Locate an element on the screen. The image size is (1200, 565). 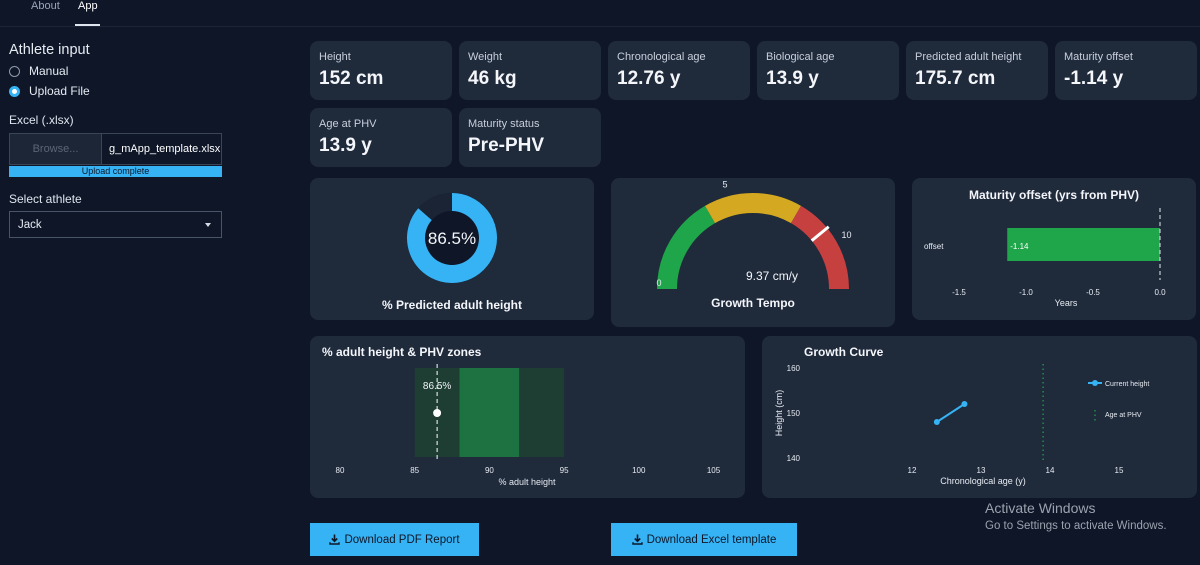
growth-y-tick-label: 160 is located at coordinates (794, 368).